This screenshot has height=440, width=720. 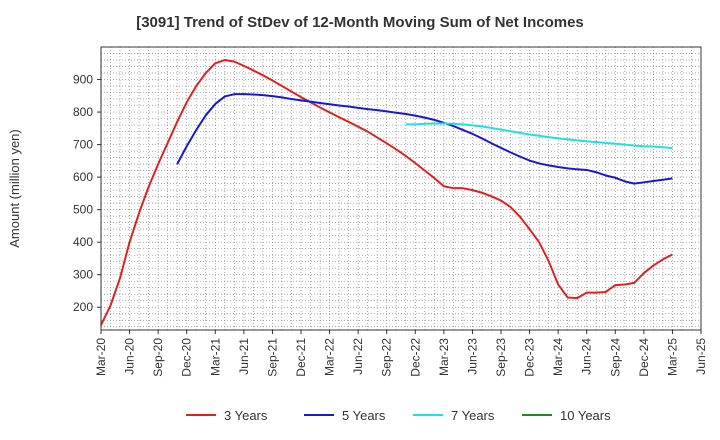 What do you see at coordinates (585, 415) in the screenshot?
I see `legend-label-4: 10 Years` at bounding box center [585, 415].